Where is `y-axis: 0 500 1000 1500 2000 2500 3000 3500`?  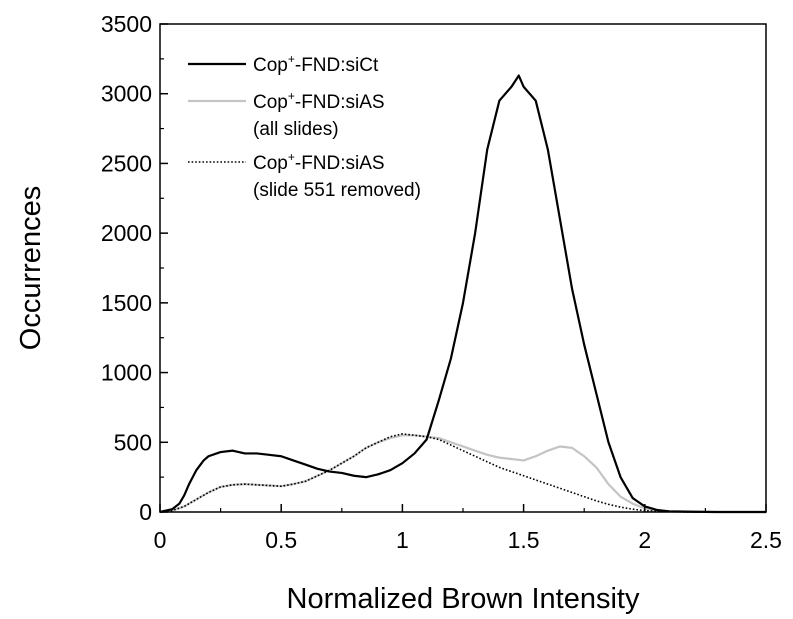 y-axis: 0 500 1000 1500 2000 2500 3000 3500 is located at coordinates (134, 268).